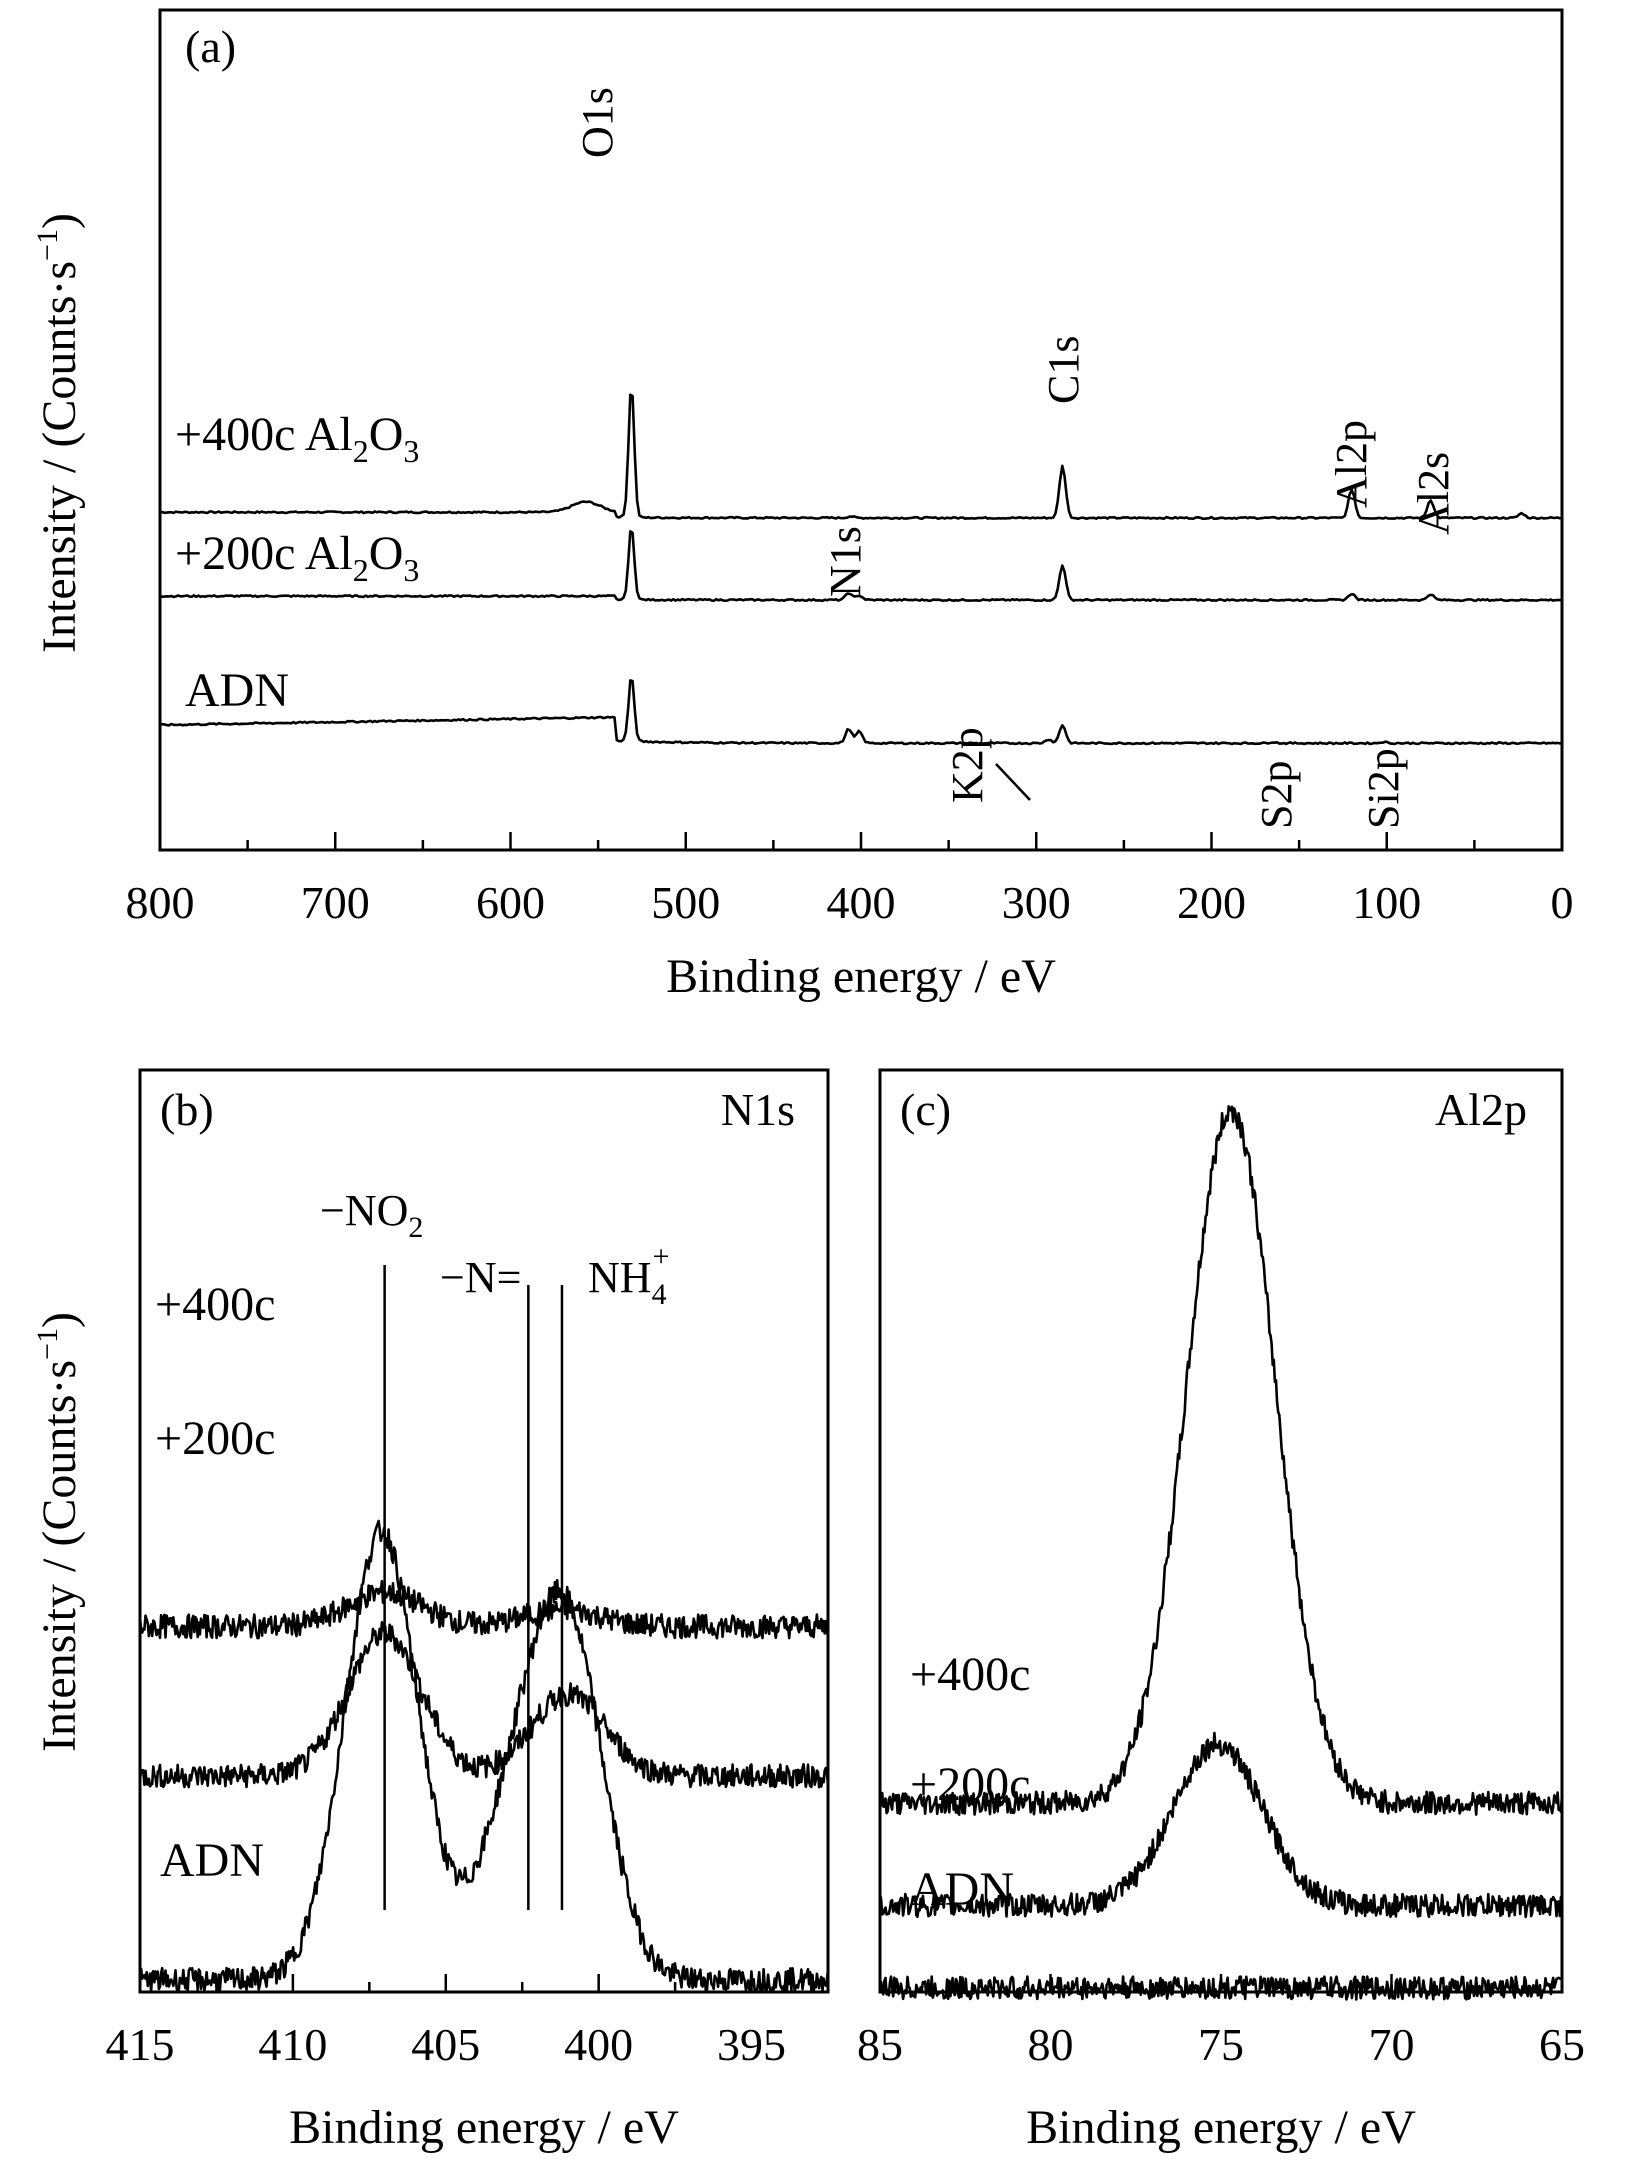 The height and width of the screenshot is (2169, 1629). What do you see at coordinates (1351, 464) in the screenshot?
I see `peak-label-al2p: Al2p` at bounding box center [1351, 464].